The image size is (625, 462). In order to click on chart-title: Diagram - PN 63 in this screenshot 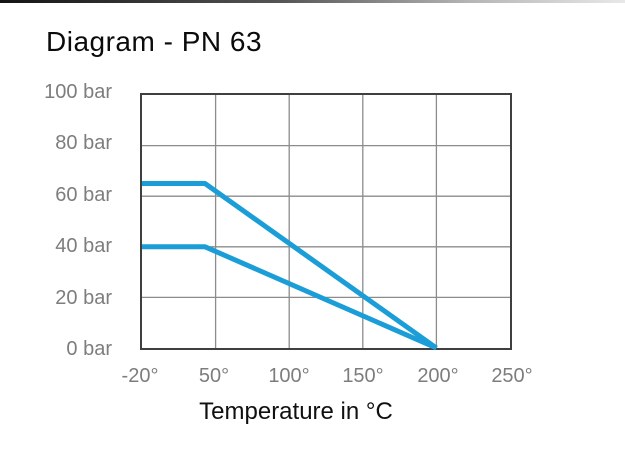, I will do `click(154, 41)`.